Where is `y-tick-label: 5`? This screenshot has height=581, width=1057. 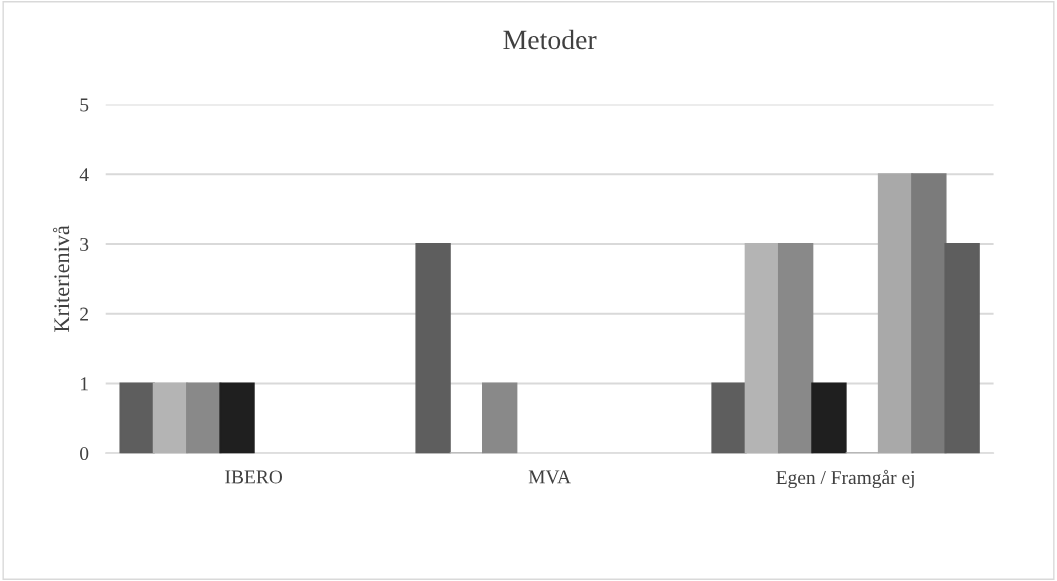
y-tick-label: 5 is located at coordinates (84, 105).